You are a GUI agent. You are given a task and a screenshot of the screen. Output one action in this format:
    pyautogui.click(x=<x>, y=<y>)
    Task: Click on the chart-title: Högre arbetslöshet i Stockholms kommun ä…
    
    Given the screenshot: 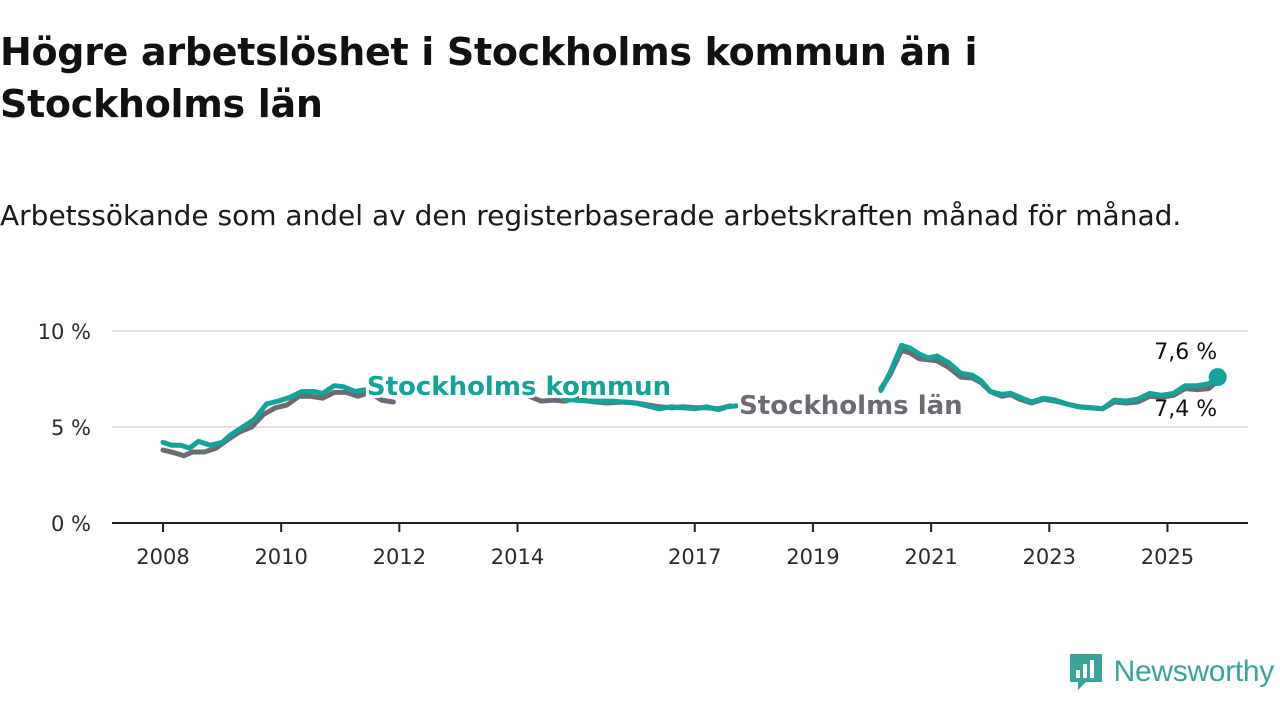 What is the action you would take?
    pyautogui.click(x=489, y=78)
    